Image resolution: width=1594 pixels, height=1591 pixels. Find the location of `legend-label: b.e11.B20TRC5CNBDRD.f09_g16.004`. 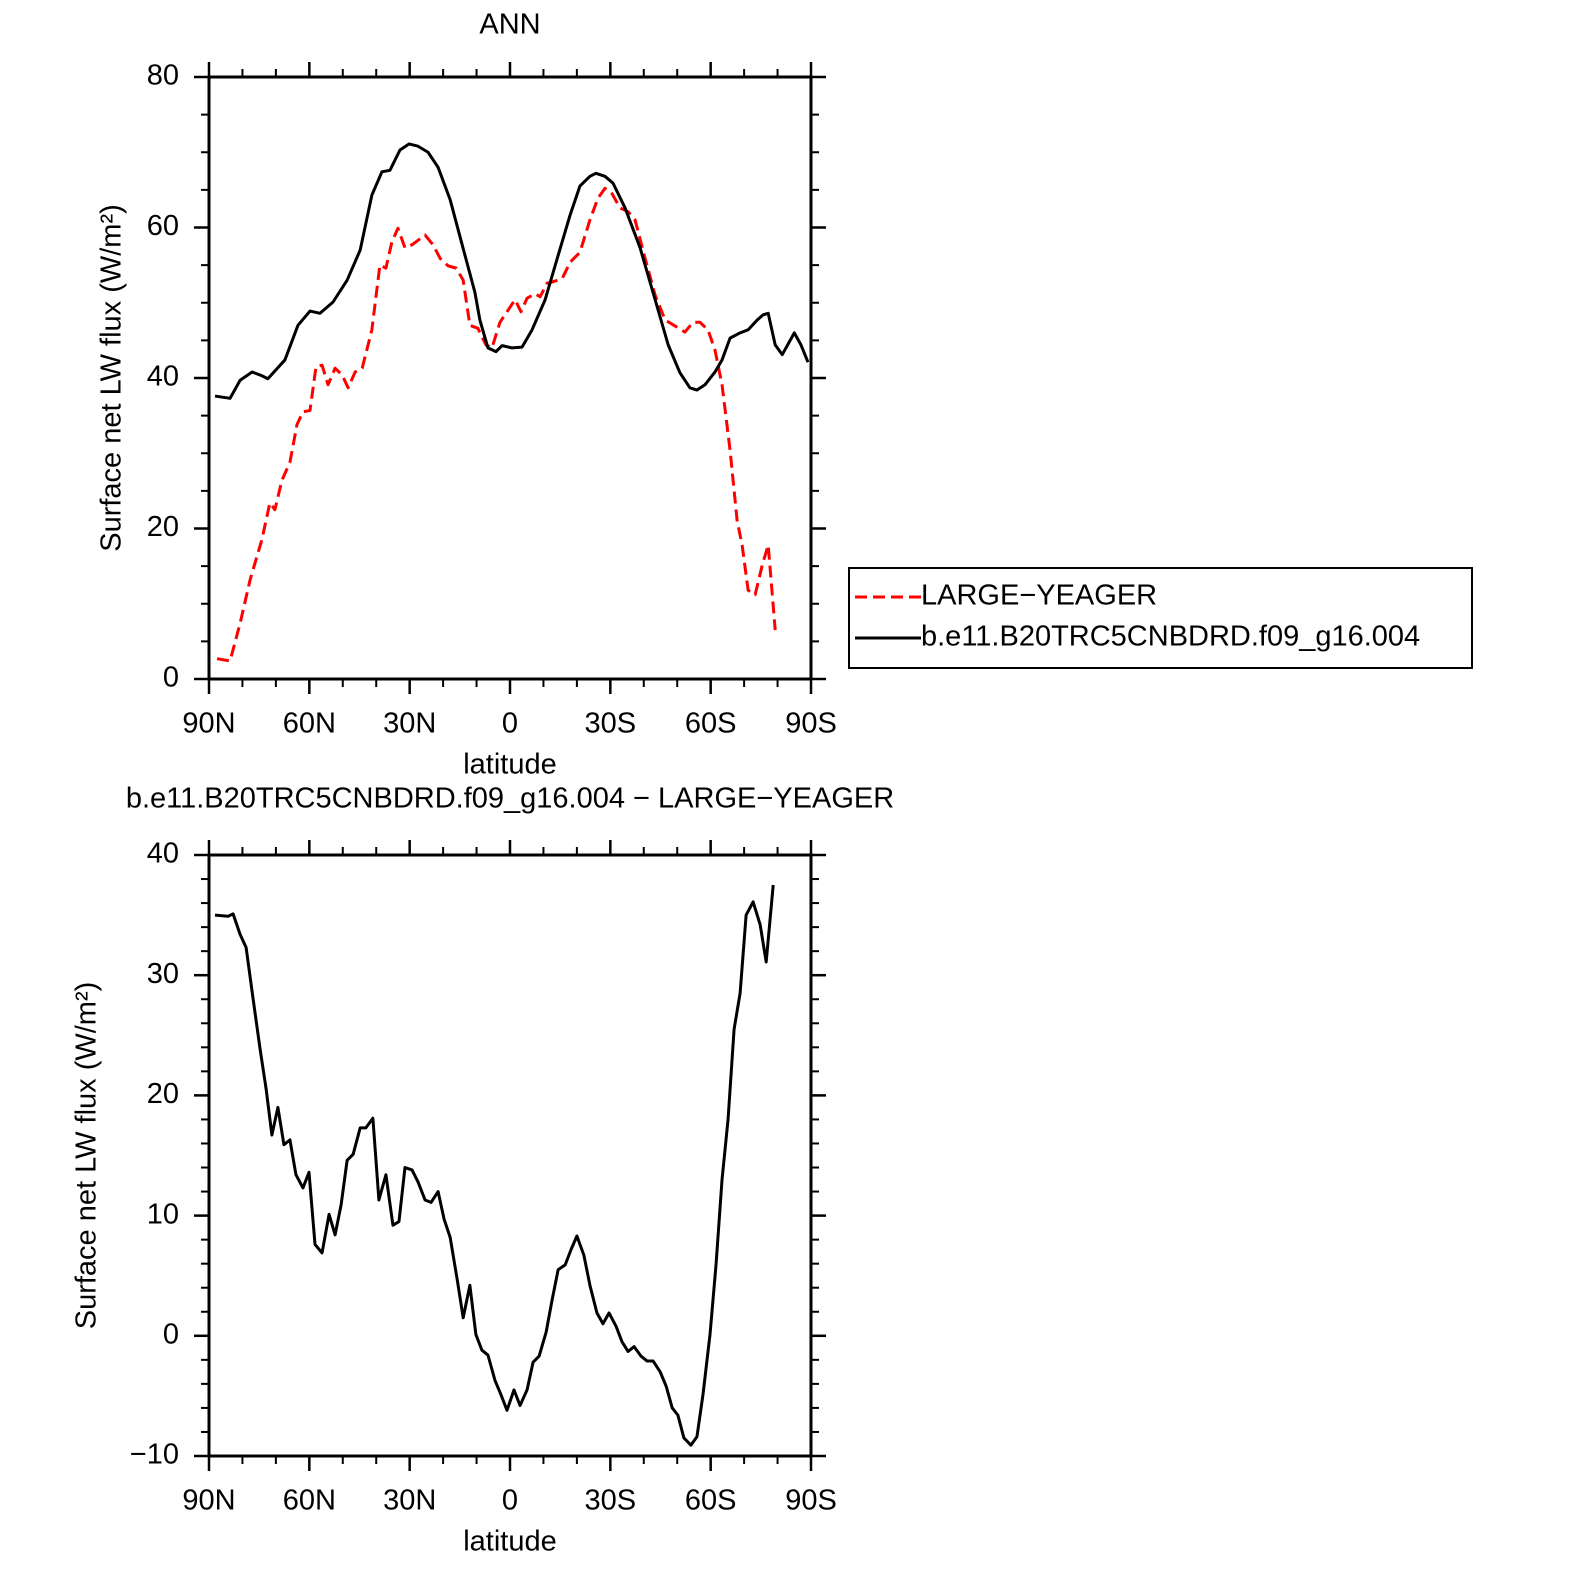

legend-label: b.e11.B20TRC5CNBDRD.f09_g16.004 is located at coordinates (1170, 637).